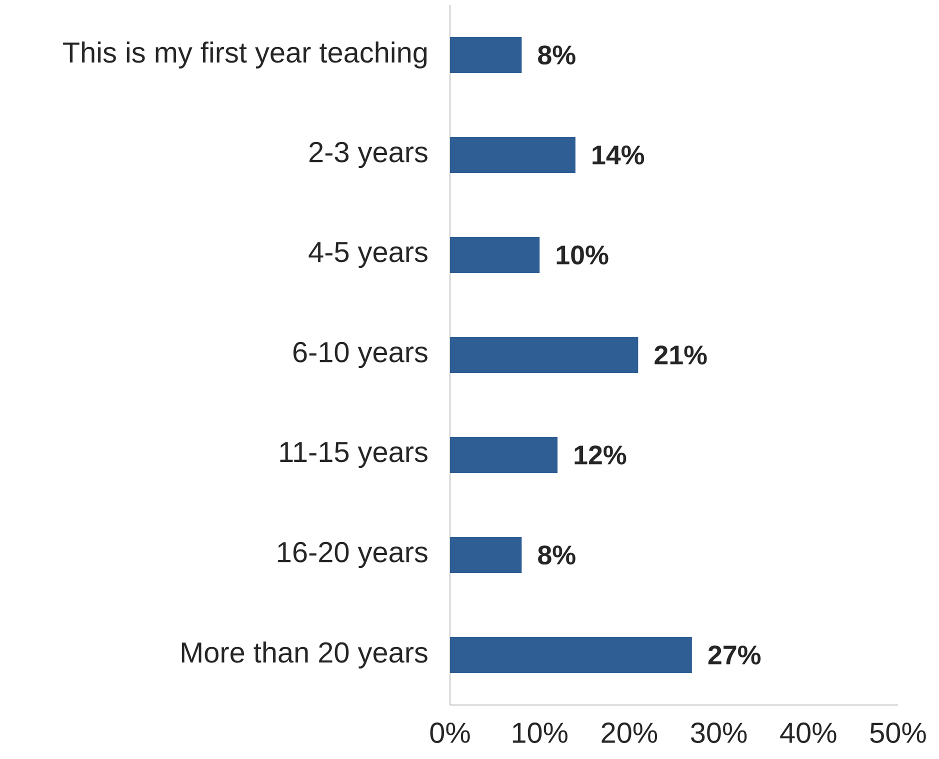 This screenshot has height=759, width=939. I want to click on data-label: 14%, so click(618, 155).